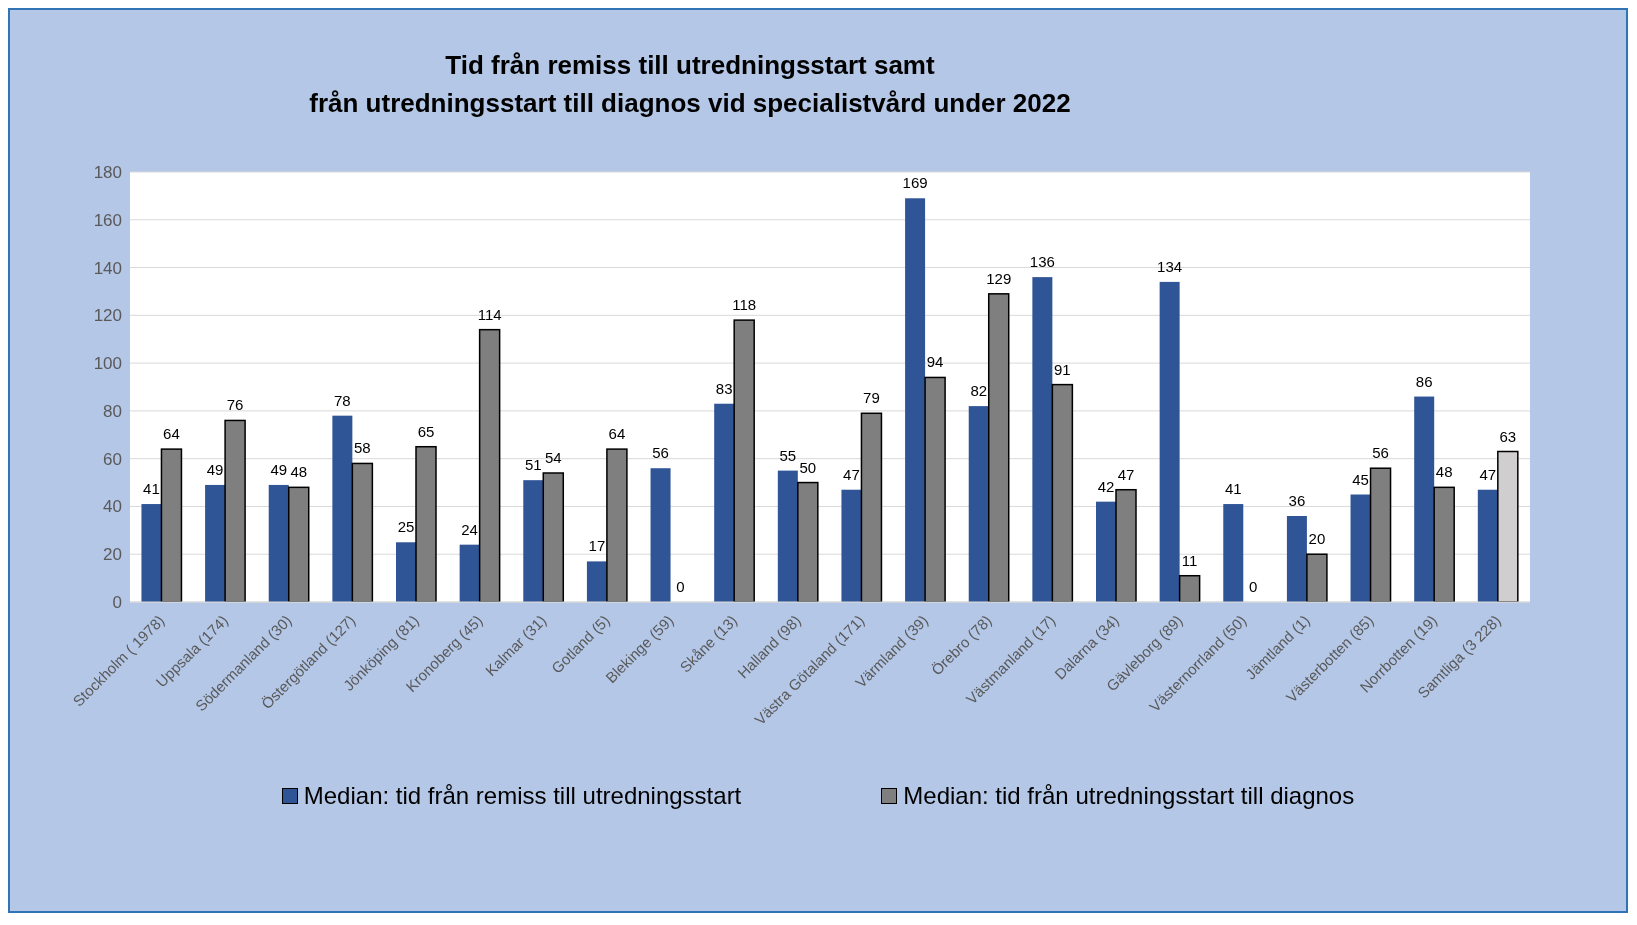  Describe the element at coordinates (915, 183) in the screenshot. I see `data-label: 169` at that location.